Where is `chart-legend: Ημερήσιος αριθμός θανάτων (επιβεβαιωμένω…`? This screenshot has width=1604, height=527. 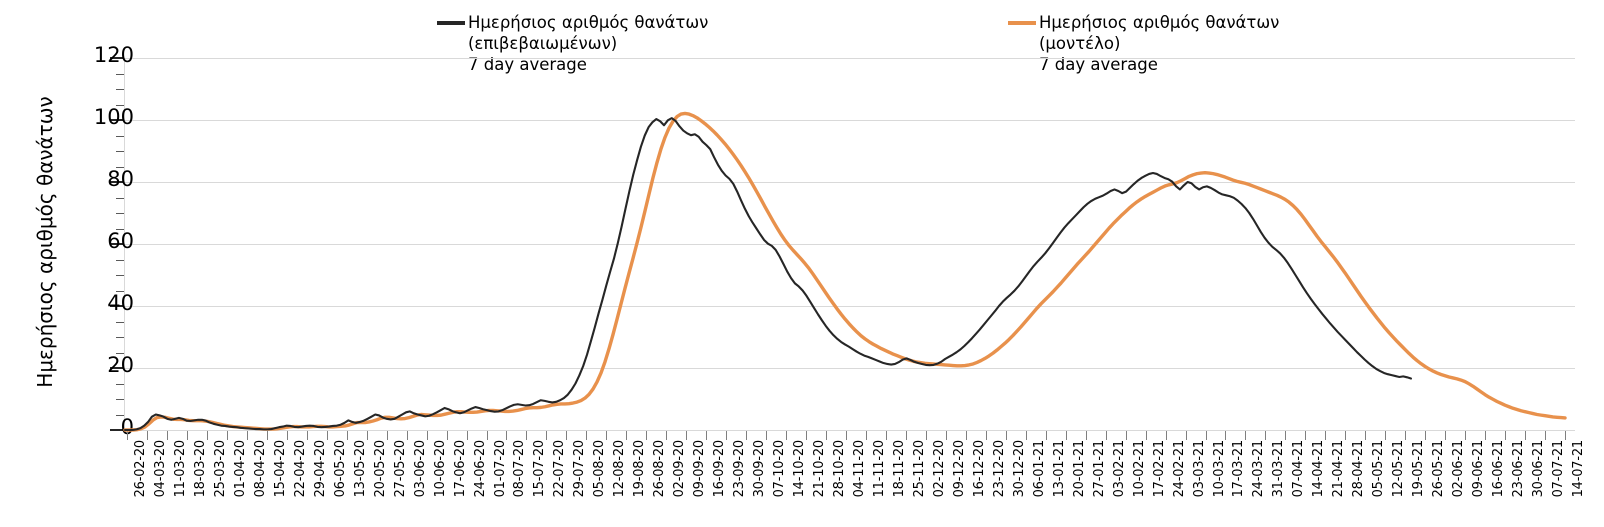 chart-legend: Ημερήσιος αριθμός θανάτων (επιβεβαιωμένω… is located at coordinates (802, 40).